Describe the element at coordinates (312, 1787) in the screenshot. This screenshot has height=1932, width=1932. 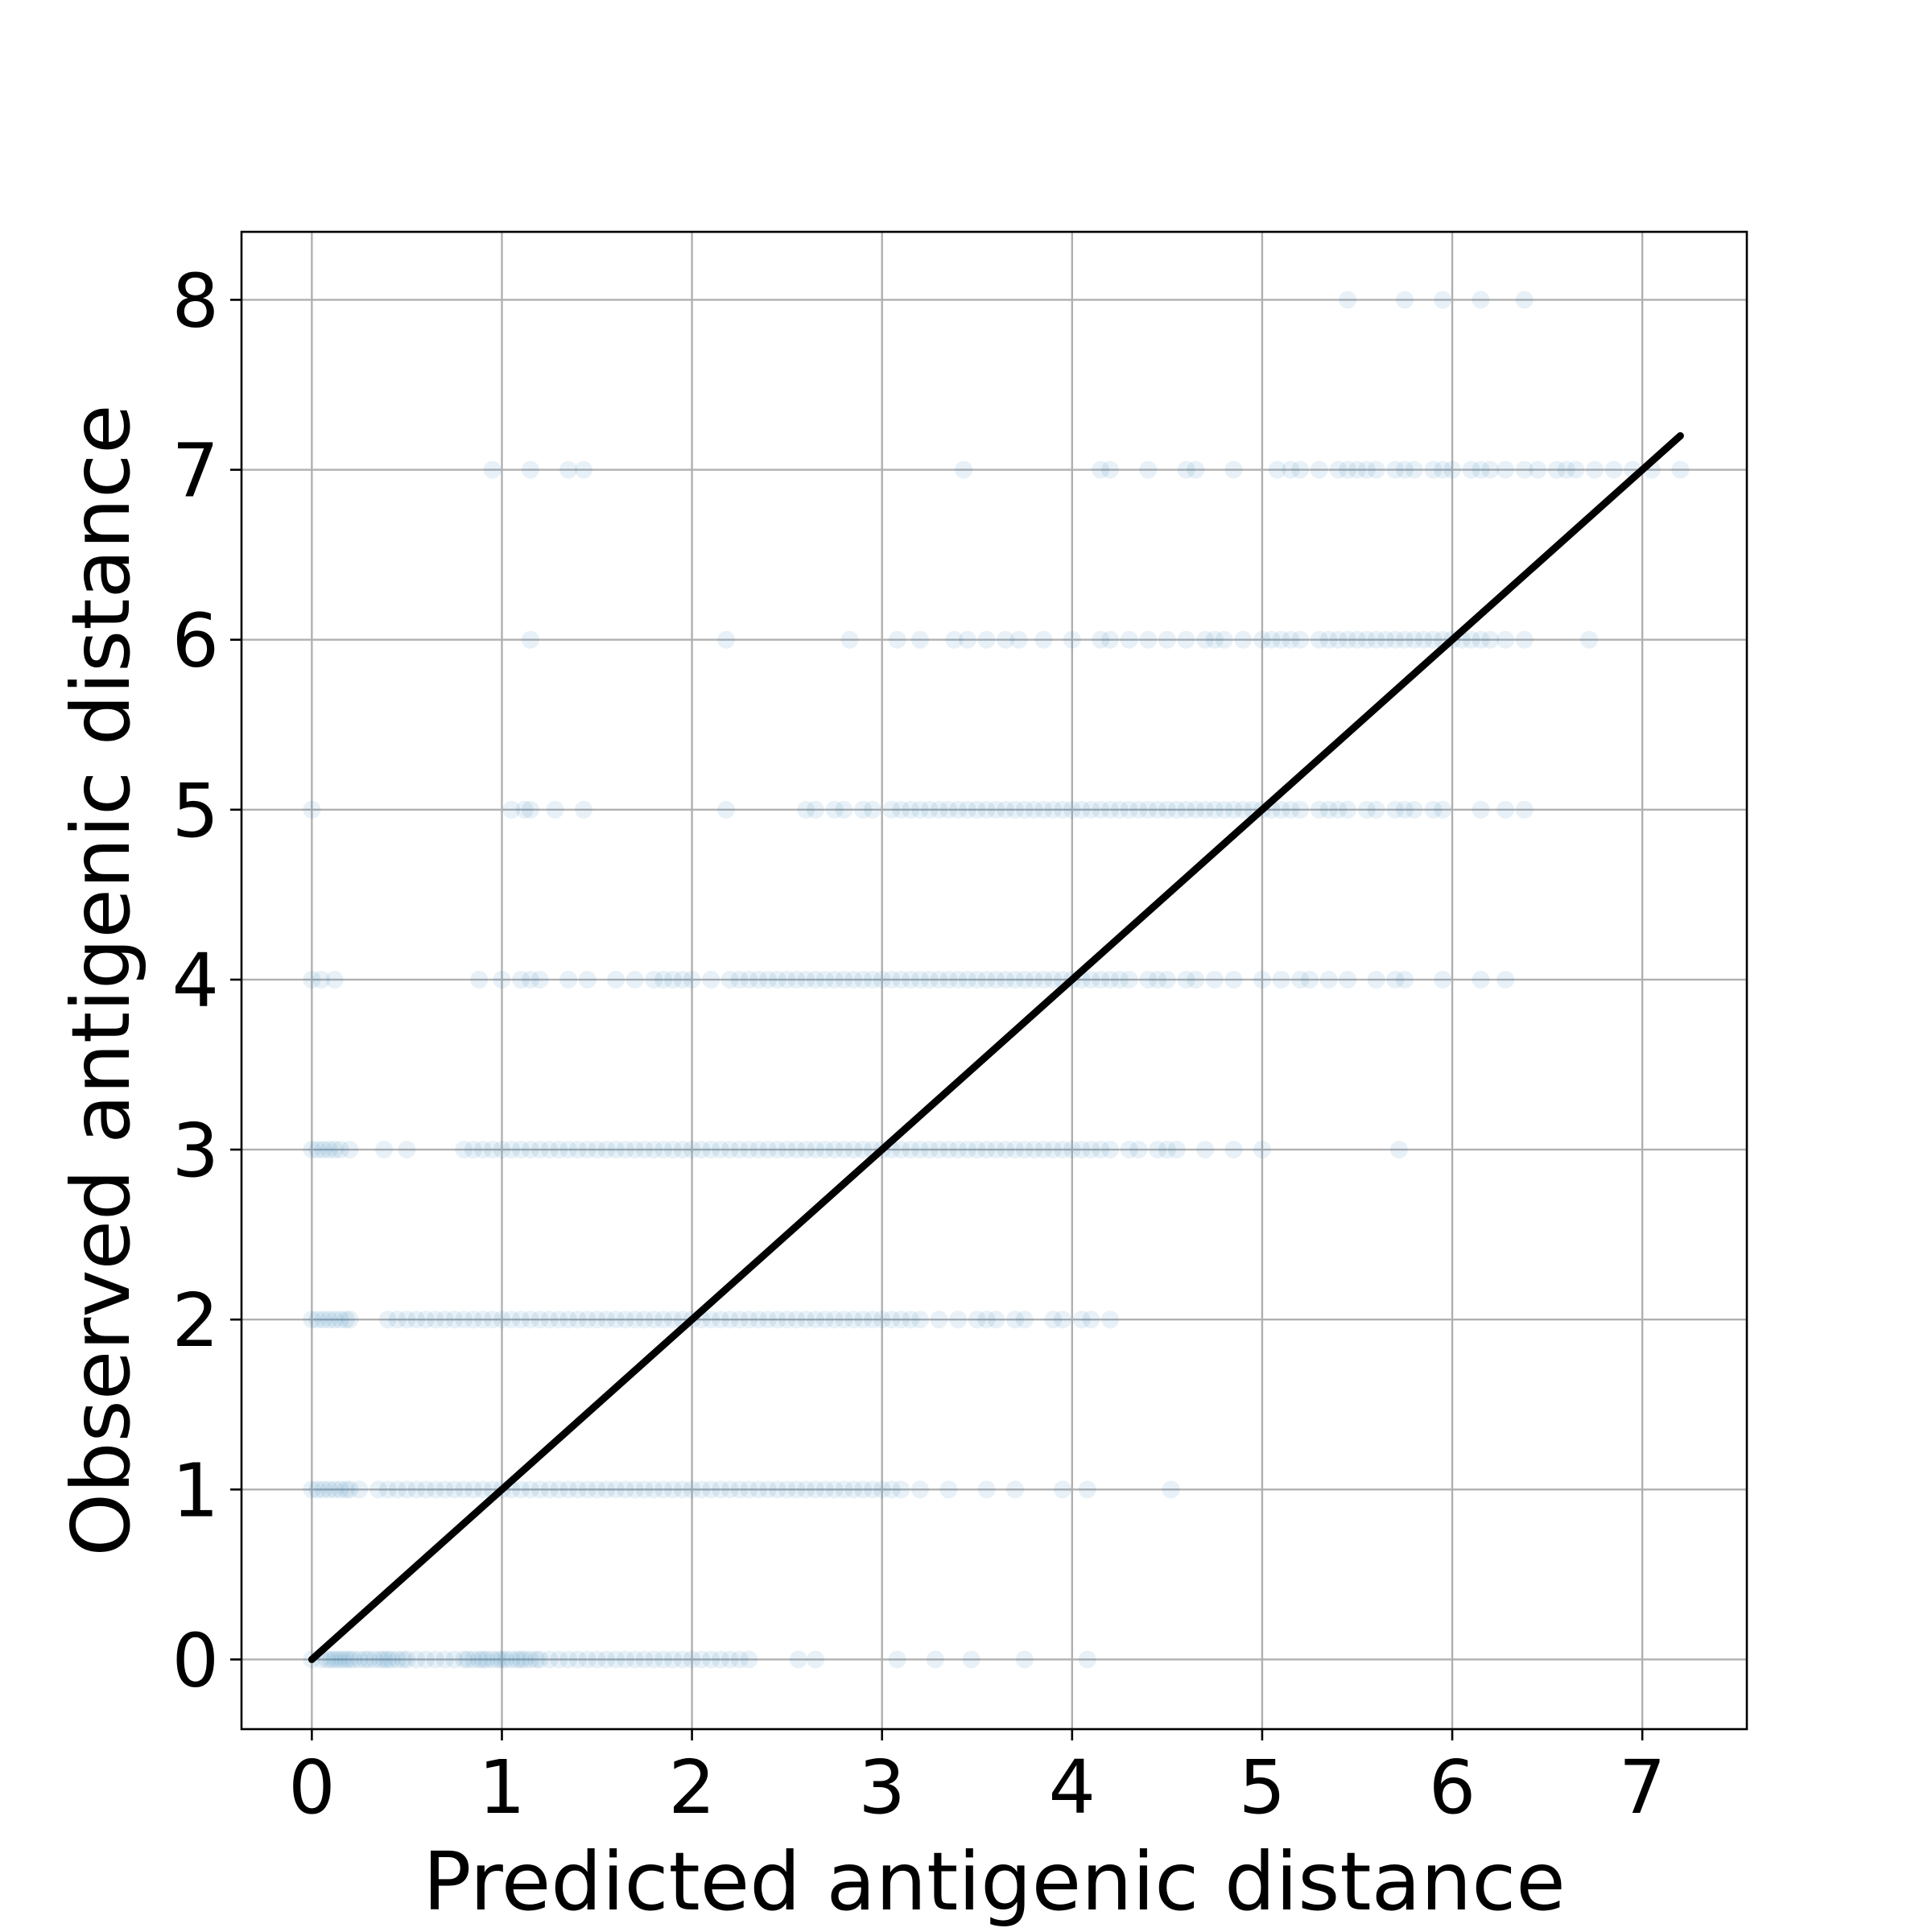
I see `x-tick-label: 0` at that location.